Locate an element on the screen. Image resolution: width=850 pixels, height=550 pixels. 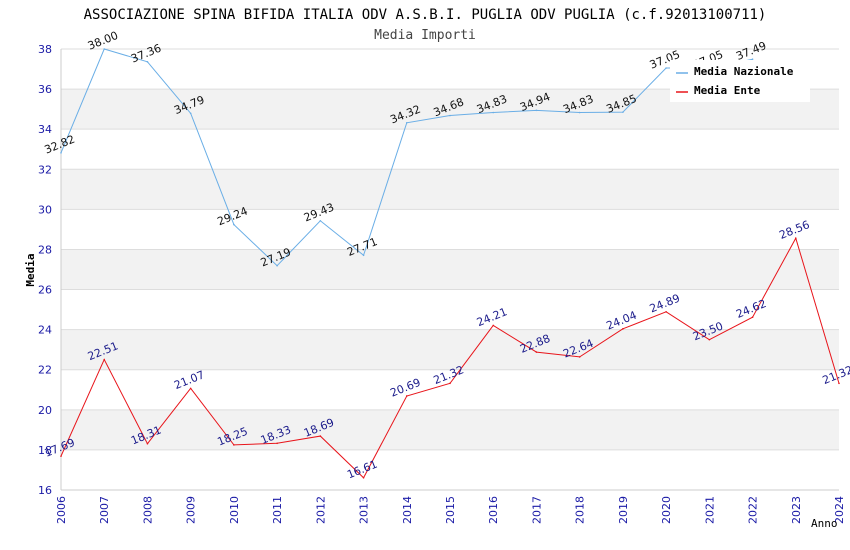
x-tick-label: 2013 is located at coordinates (364, 510).